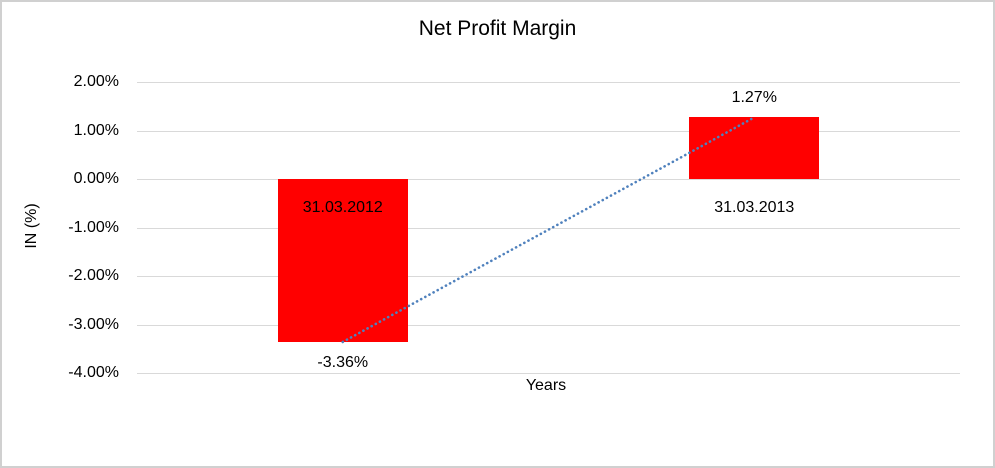 The height and width of the screenshot is (468, 995). Describe the element at coordinates (754, 207) in the screenshot. I see `category-label: 31.03.2013` at that location.